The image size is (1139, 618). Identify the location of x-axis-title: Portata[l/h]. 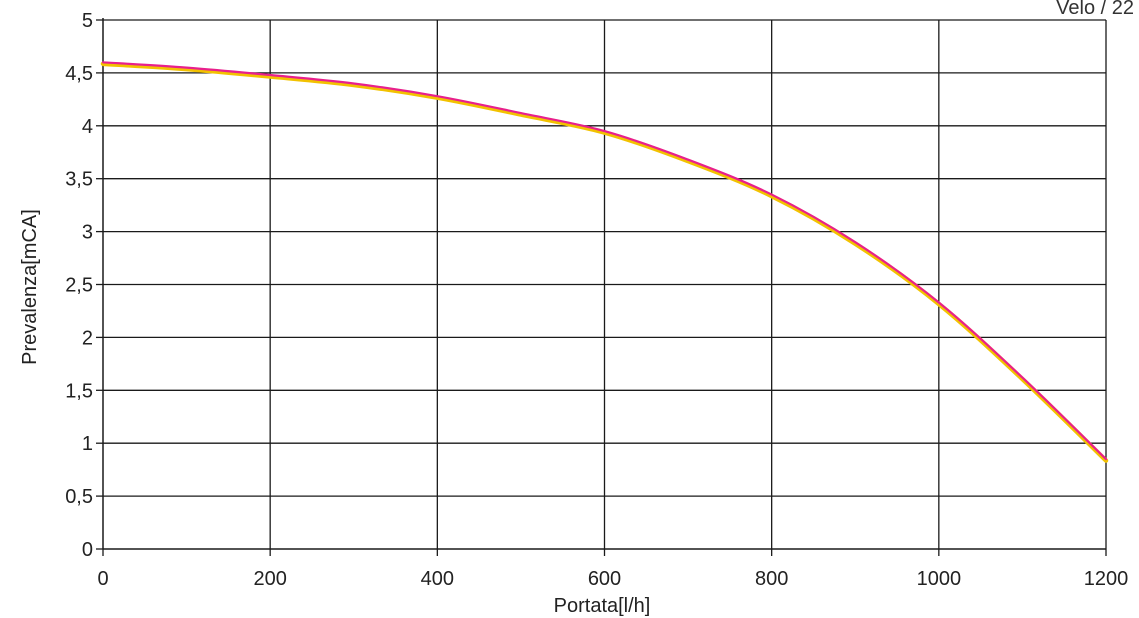
(602, 606).